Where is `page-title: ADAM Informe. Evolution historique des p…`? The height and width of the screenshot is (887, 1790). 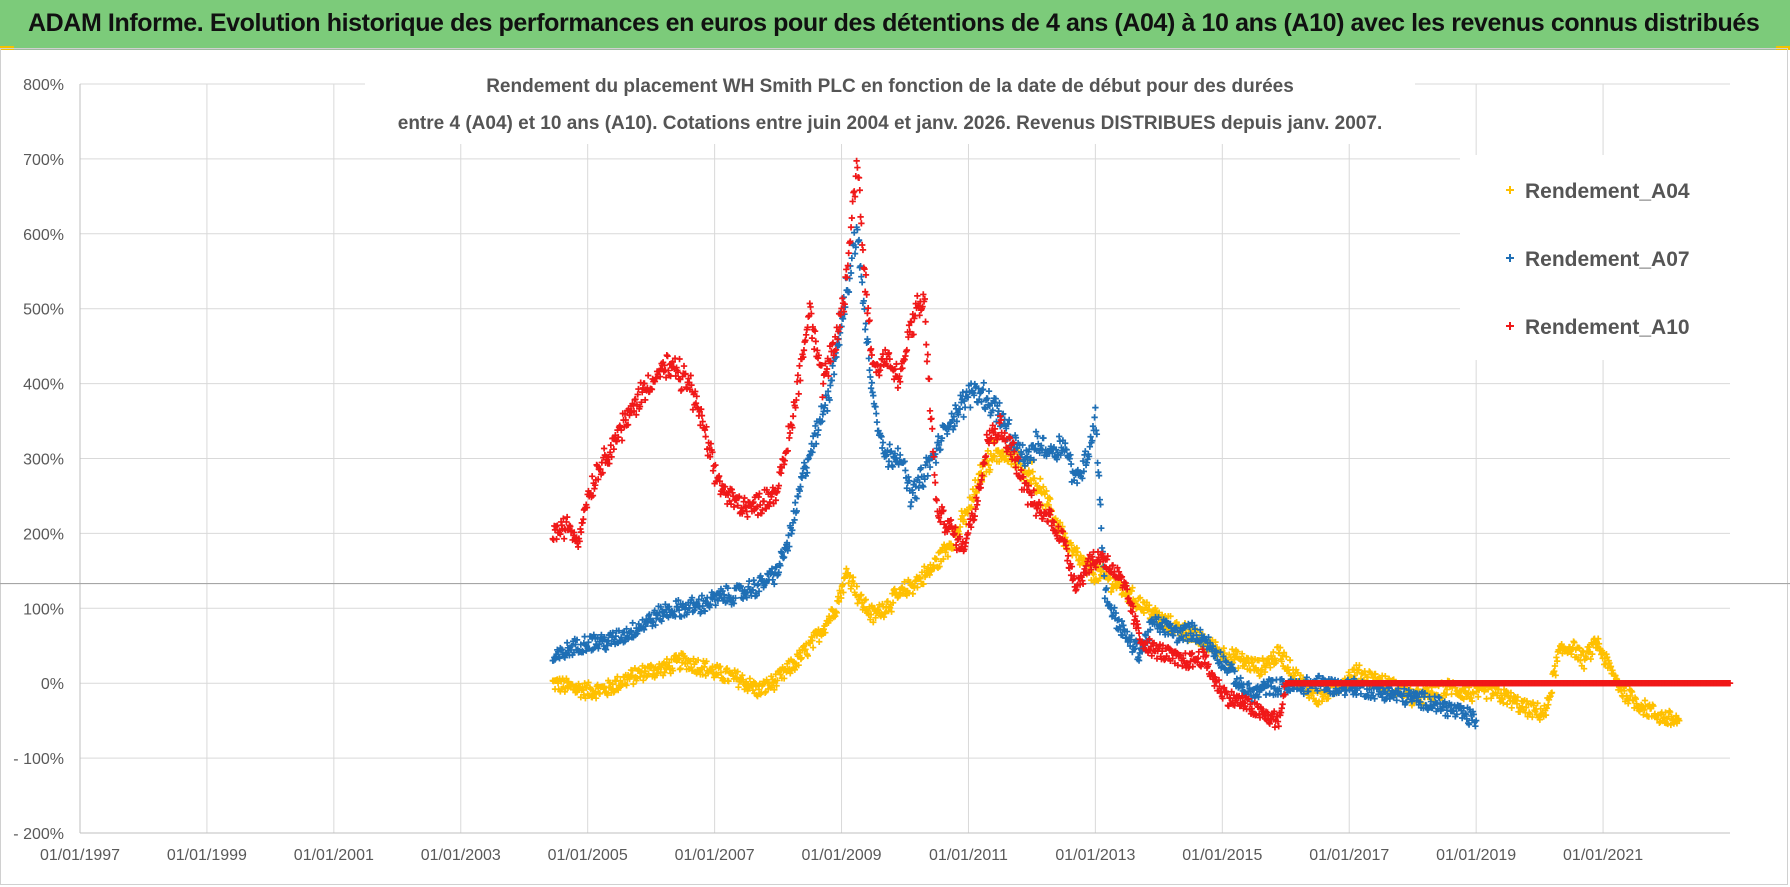 page-title: ADAM Informe. Evolution historique des p… is located at coordinates (894, 23).